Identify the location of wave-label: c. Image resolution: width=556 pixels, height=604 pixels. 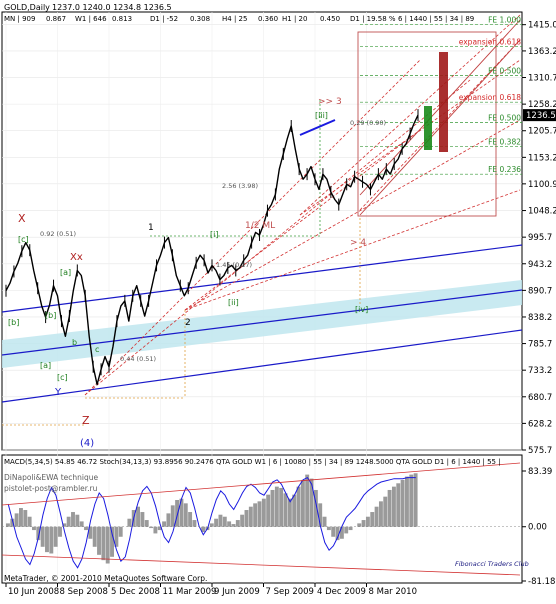
(97, 349).